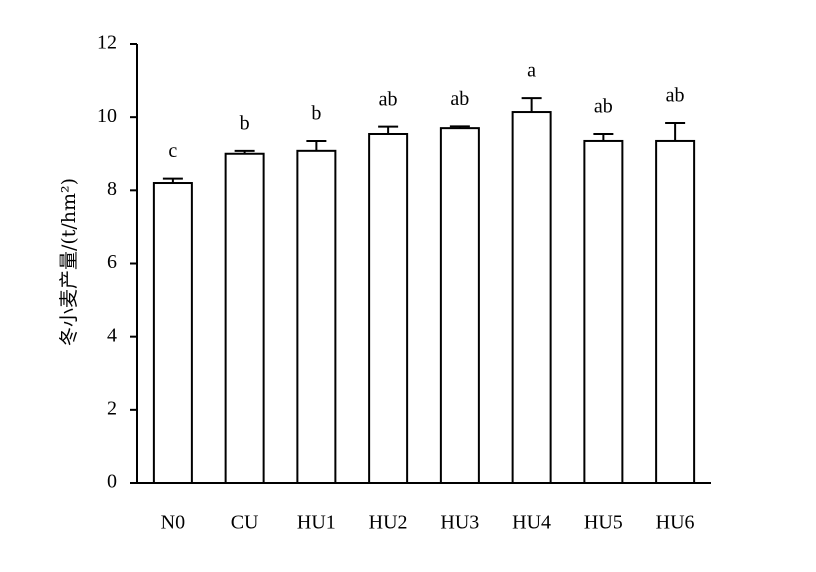  Describe the element at coordinates (112, 408) in the screenshot. I see `y-tick-label: 2` at that location.